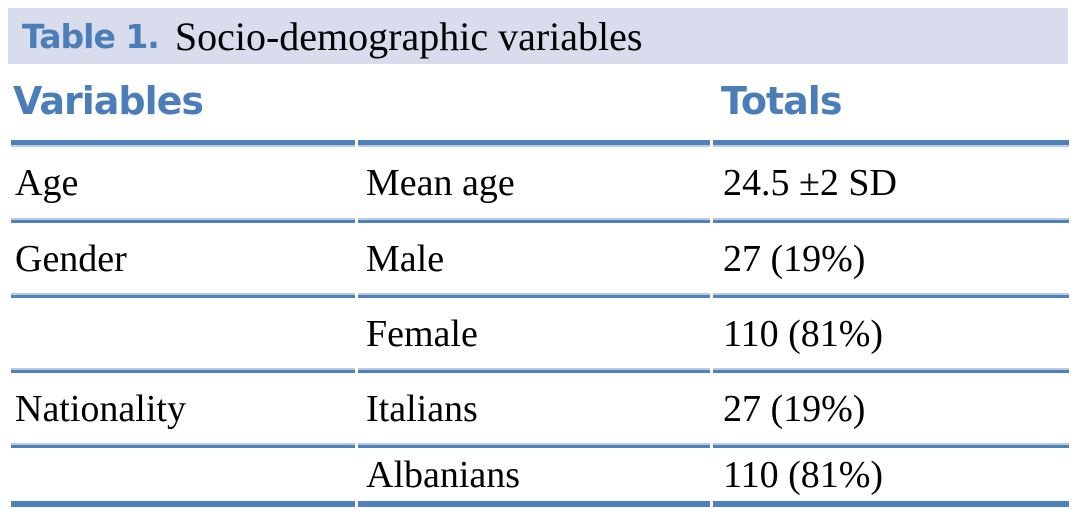  Describe the element at coordinates (534, 257) in the screenshot. I see `cell-category: Male` at that location.